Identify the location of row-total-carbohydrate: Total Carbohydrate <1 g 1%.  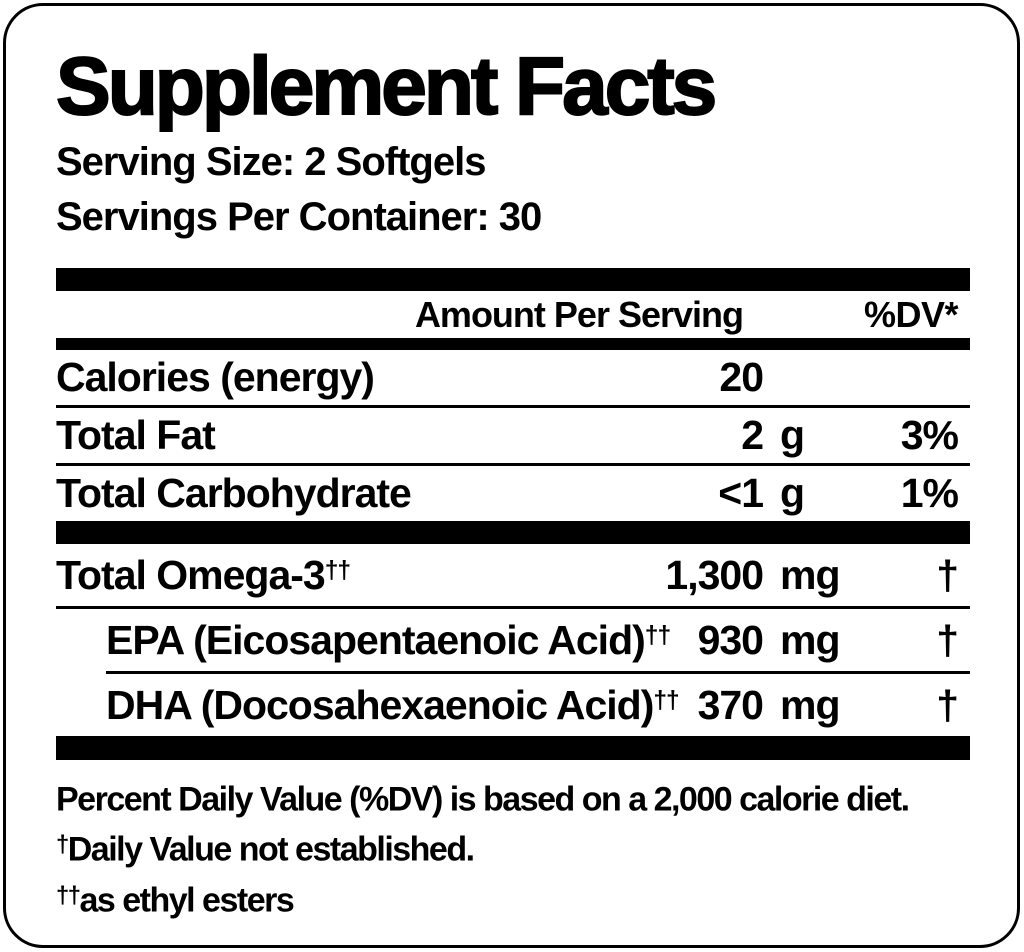
(513, 493).